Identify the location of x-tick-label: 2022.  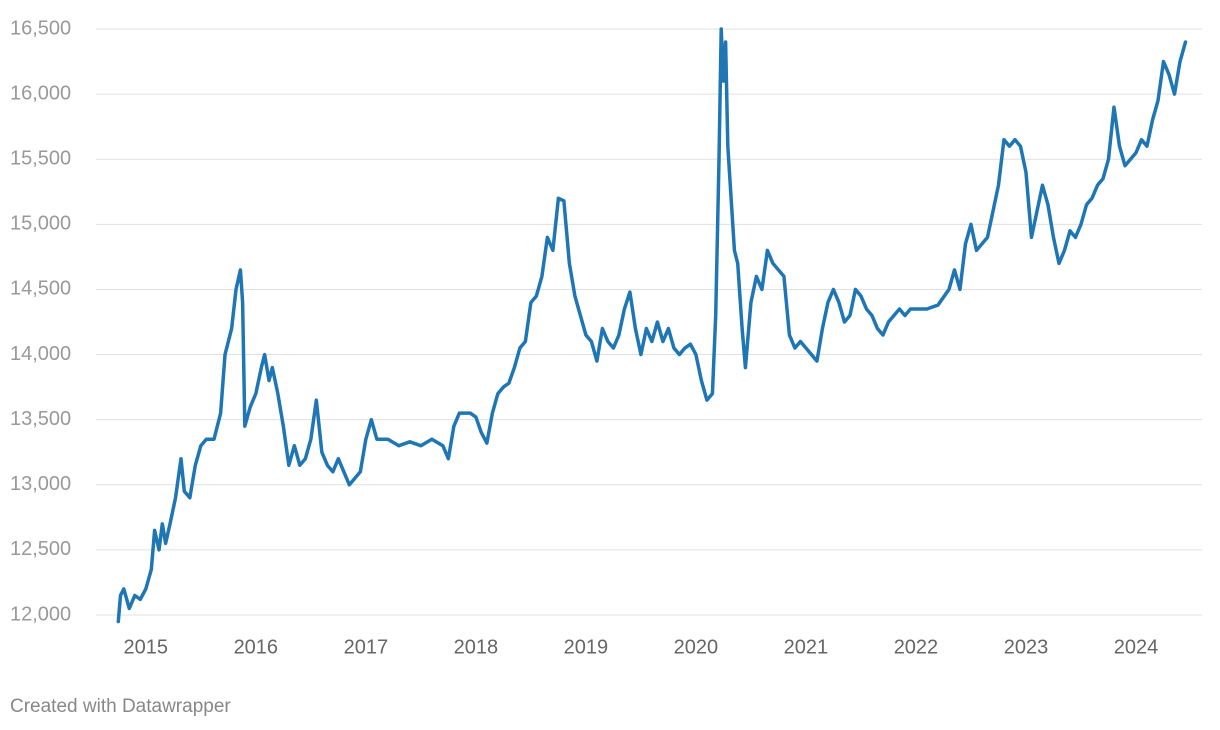
(916, 647).